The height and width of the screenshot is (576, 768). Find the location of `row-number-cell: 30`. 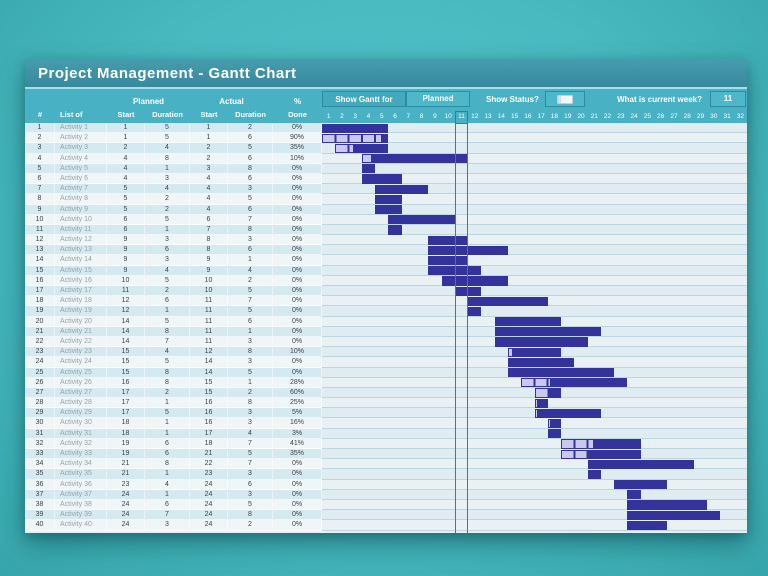

row-number-cell: 30 is located at coordinates (40, 423).